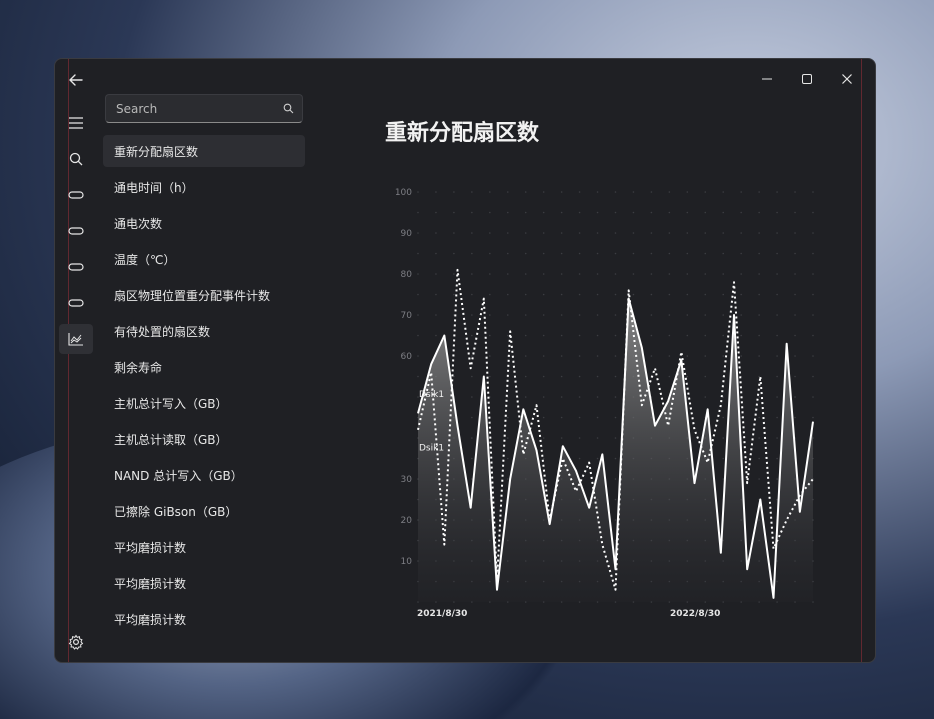 The height and width of the screenshot is (719, 934). What do you see at coordinates (199, 108) in the screenshot?
I see `search-input` at bounding box center [199, 108].